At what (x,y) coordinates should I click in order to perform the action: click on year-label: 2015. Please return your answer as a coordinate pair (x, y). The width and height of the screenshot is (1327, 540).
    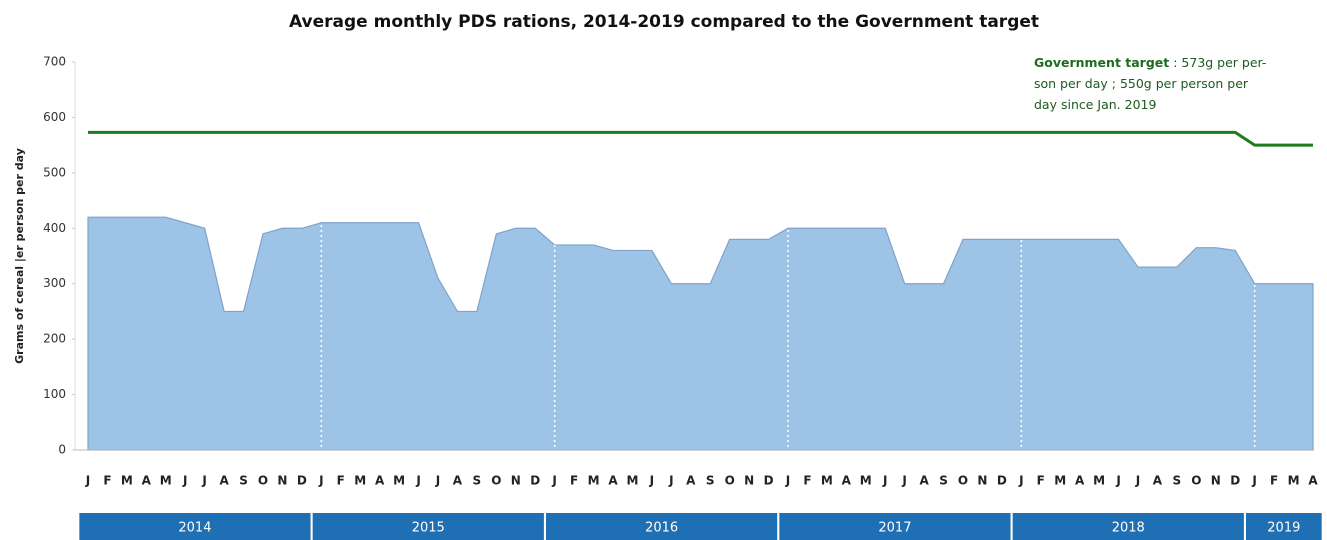
    Looking at the image, I should click on (428, 528).